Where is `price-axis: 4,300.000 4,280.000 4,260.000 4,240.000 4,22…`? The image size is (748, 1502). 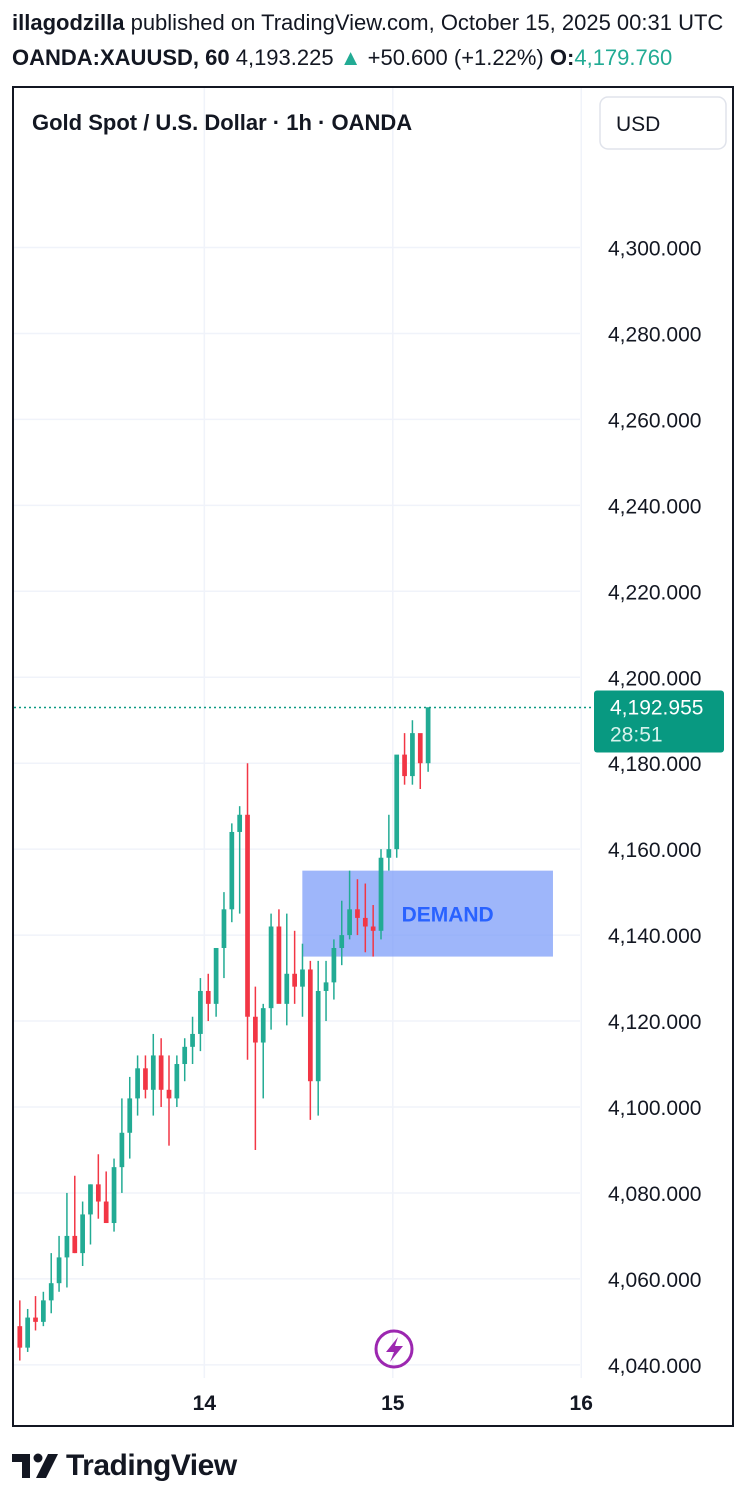 price-axis: 4,300.000 4,280.000 4,260.000 4,240.000 4,22… is located at coordinates (654, 808).